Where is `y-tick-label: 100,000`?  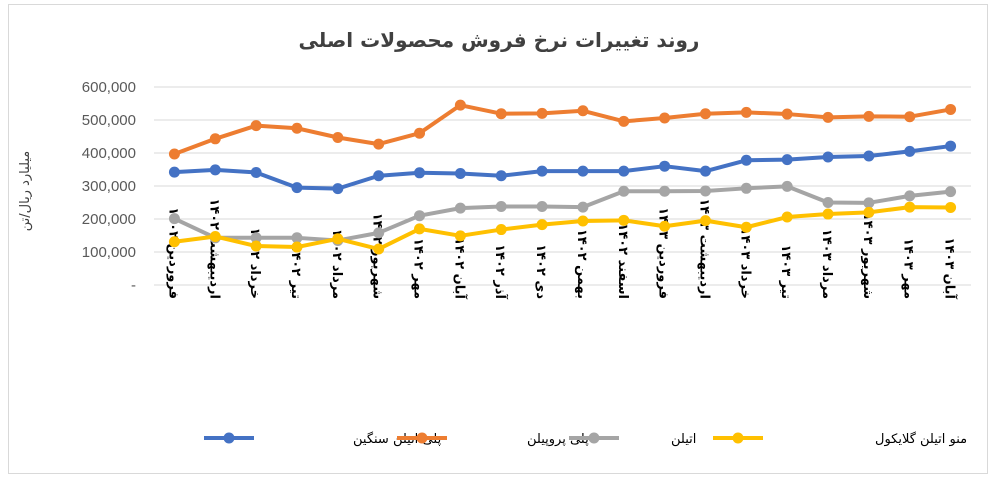 y-tick-label: 100,000 is located at coordinates (109, 252).